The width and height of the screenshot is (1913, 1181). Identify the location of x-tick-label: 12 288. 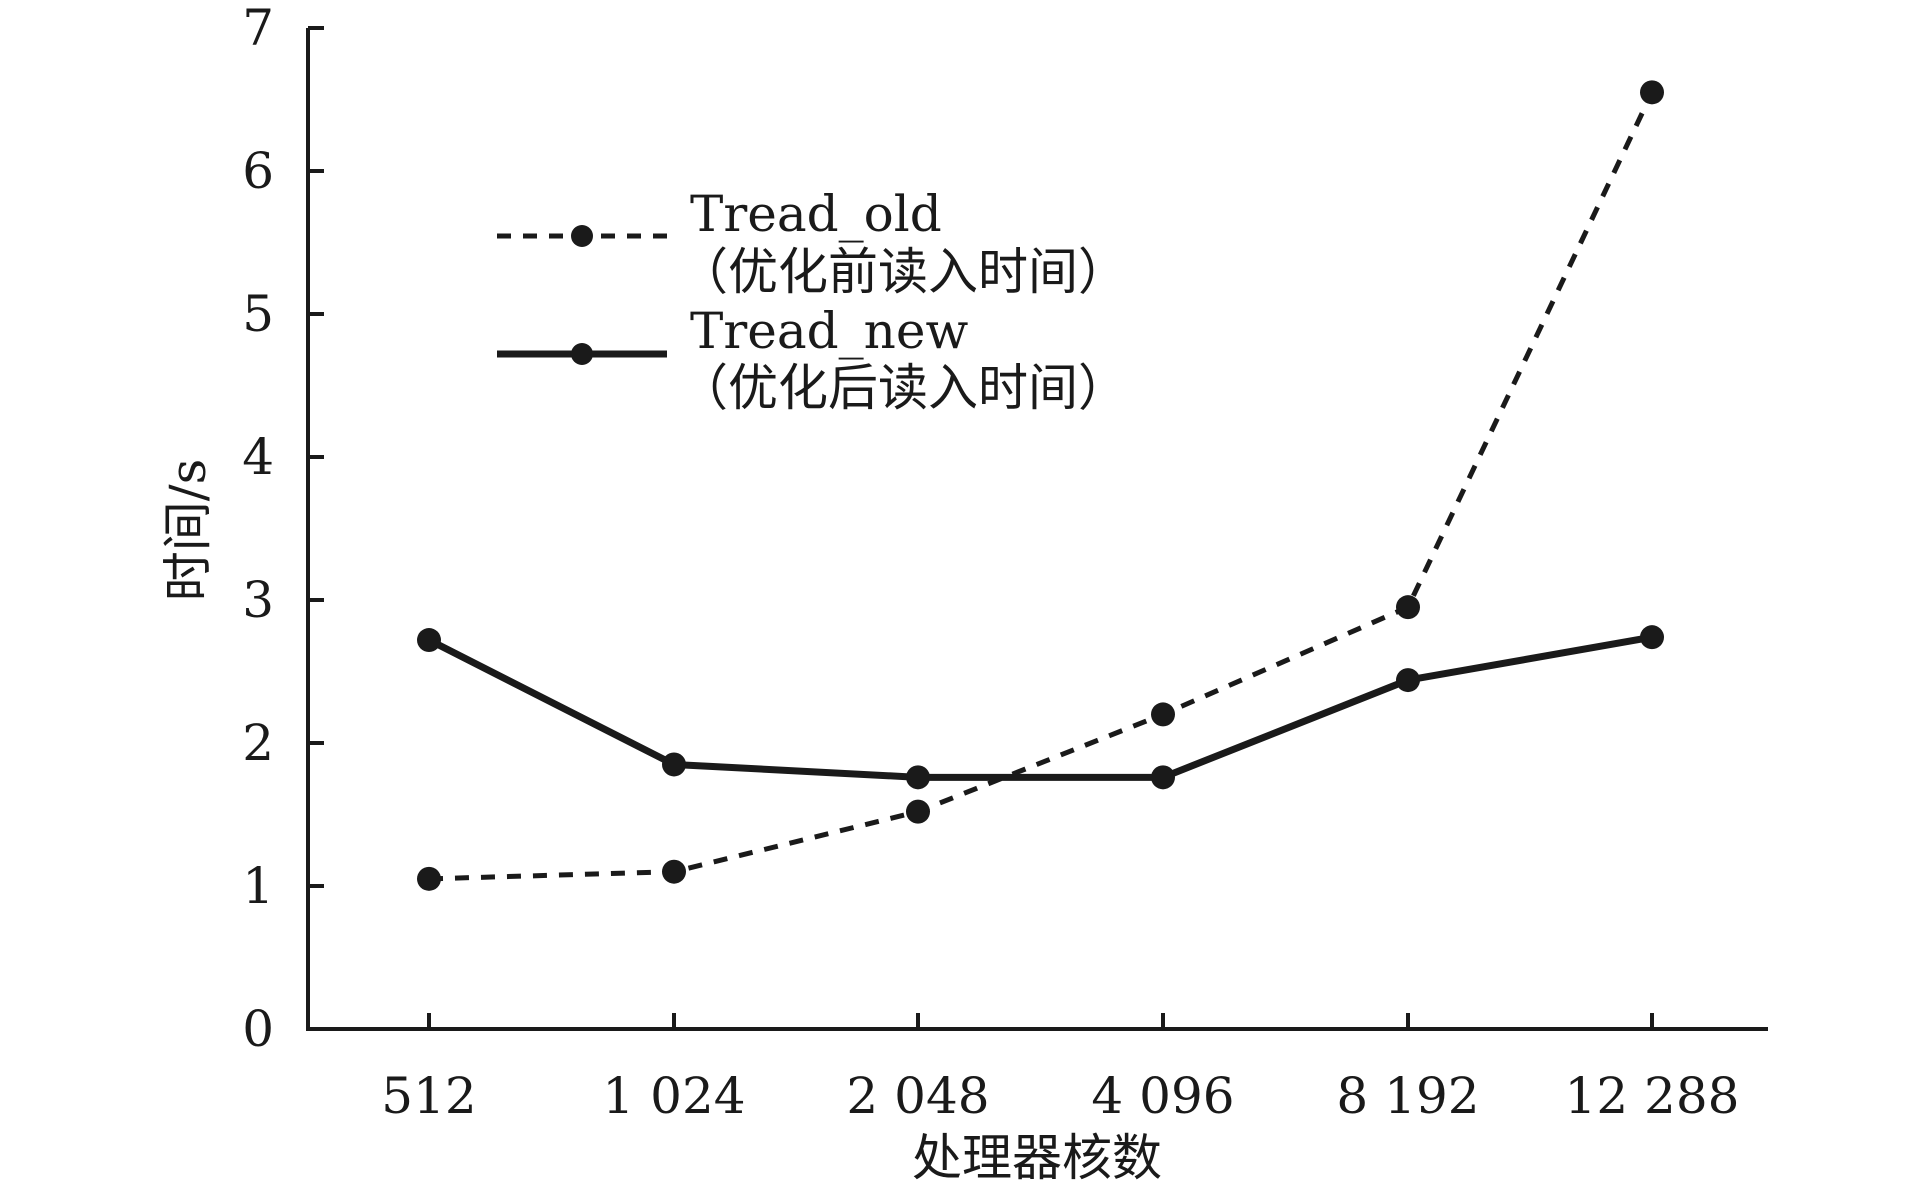
(1652, 1096).